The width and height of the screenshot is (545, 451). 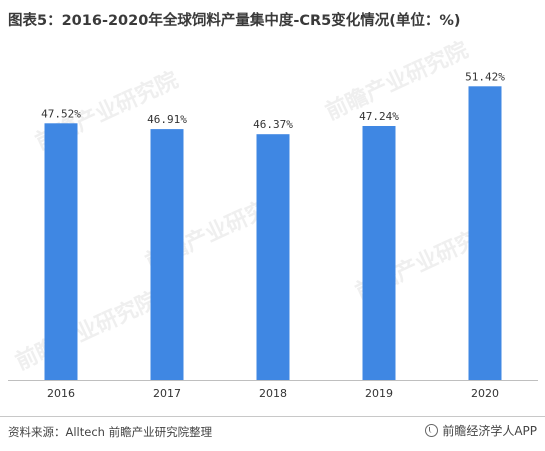 What do you see at coordinates (167, 393) in the screenshot?
I see `x-tick-label-2017: 2017` at bounding box center [167, 393].